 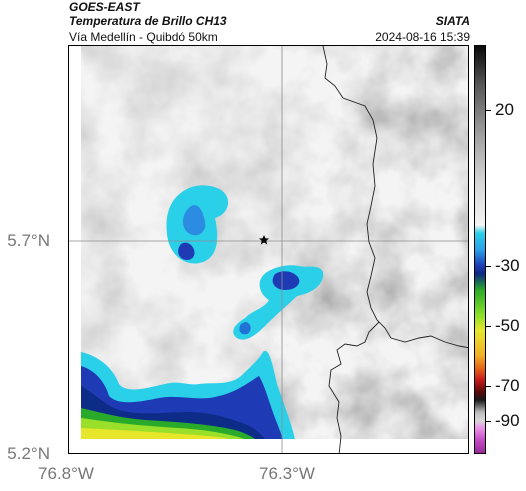 I want to click on colorbar-label: -70, so click(x=507, y=385).